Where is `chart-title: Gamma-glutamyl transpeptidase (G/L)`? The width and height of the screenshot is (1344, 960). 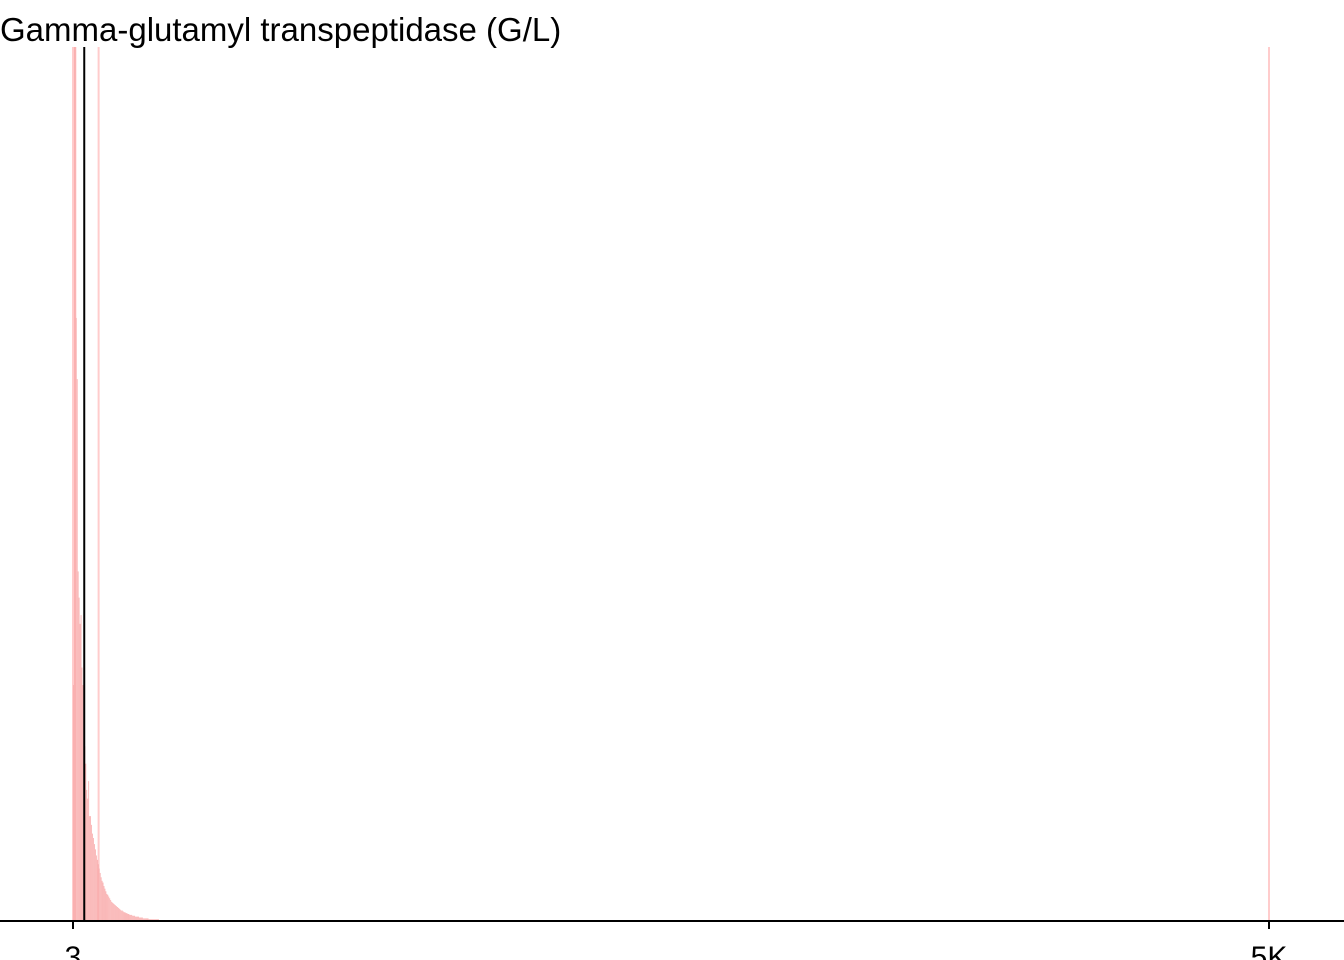 chart-title: Gamma-glutamyl transpeptidase (G/L) is located at coordinates (281, 29).